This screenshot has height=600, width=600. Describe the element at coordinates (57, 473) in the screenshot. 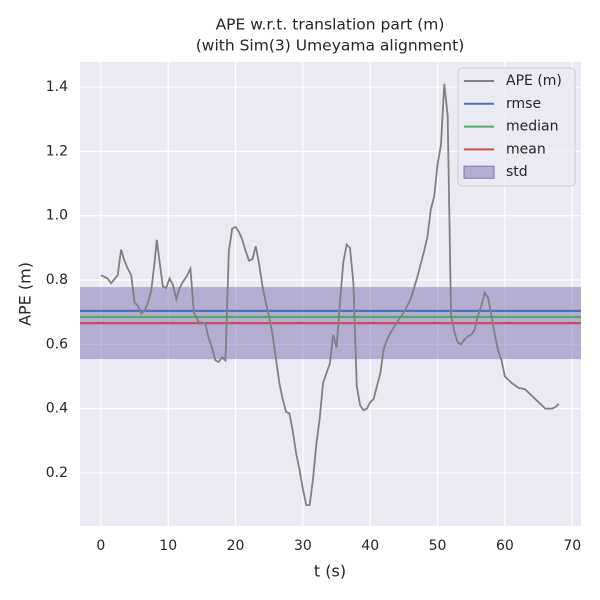

I see `y-tick-label: 0.2` at that location.